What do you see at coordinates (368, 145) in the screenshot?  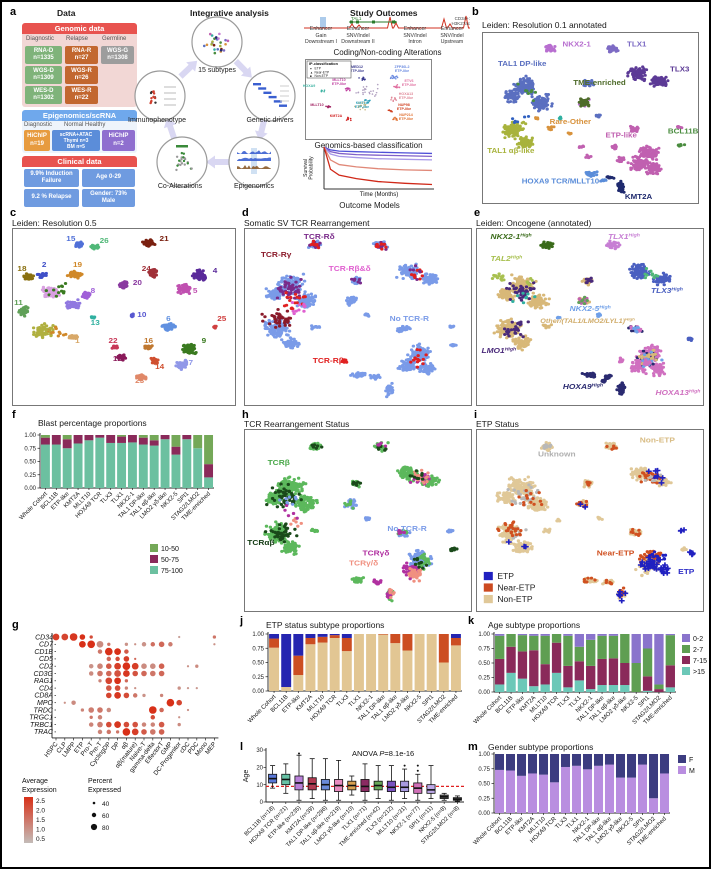 I see `caption-genomics-classification: Genomics-based classification` at bounding box center [368, 145].